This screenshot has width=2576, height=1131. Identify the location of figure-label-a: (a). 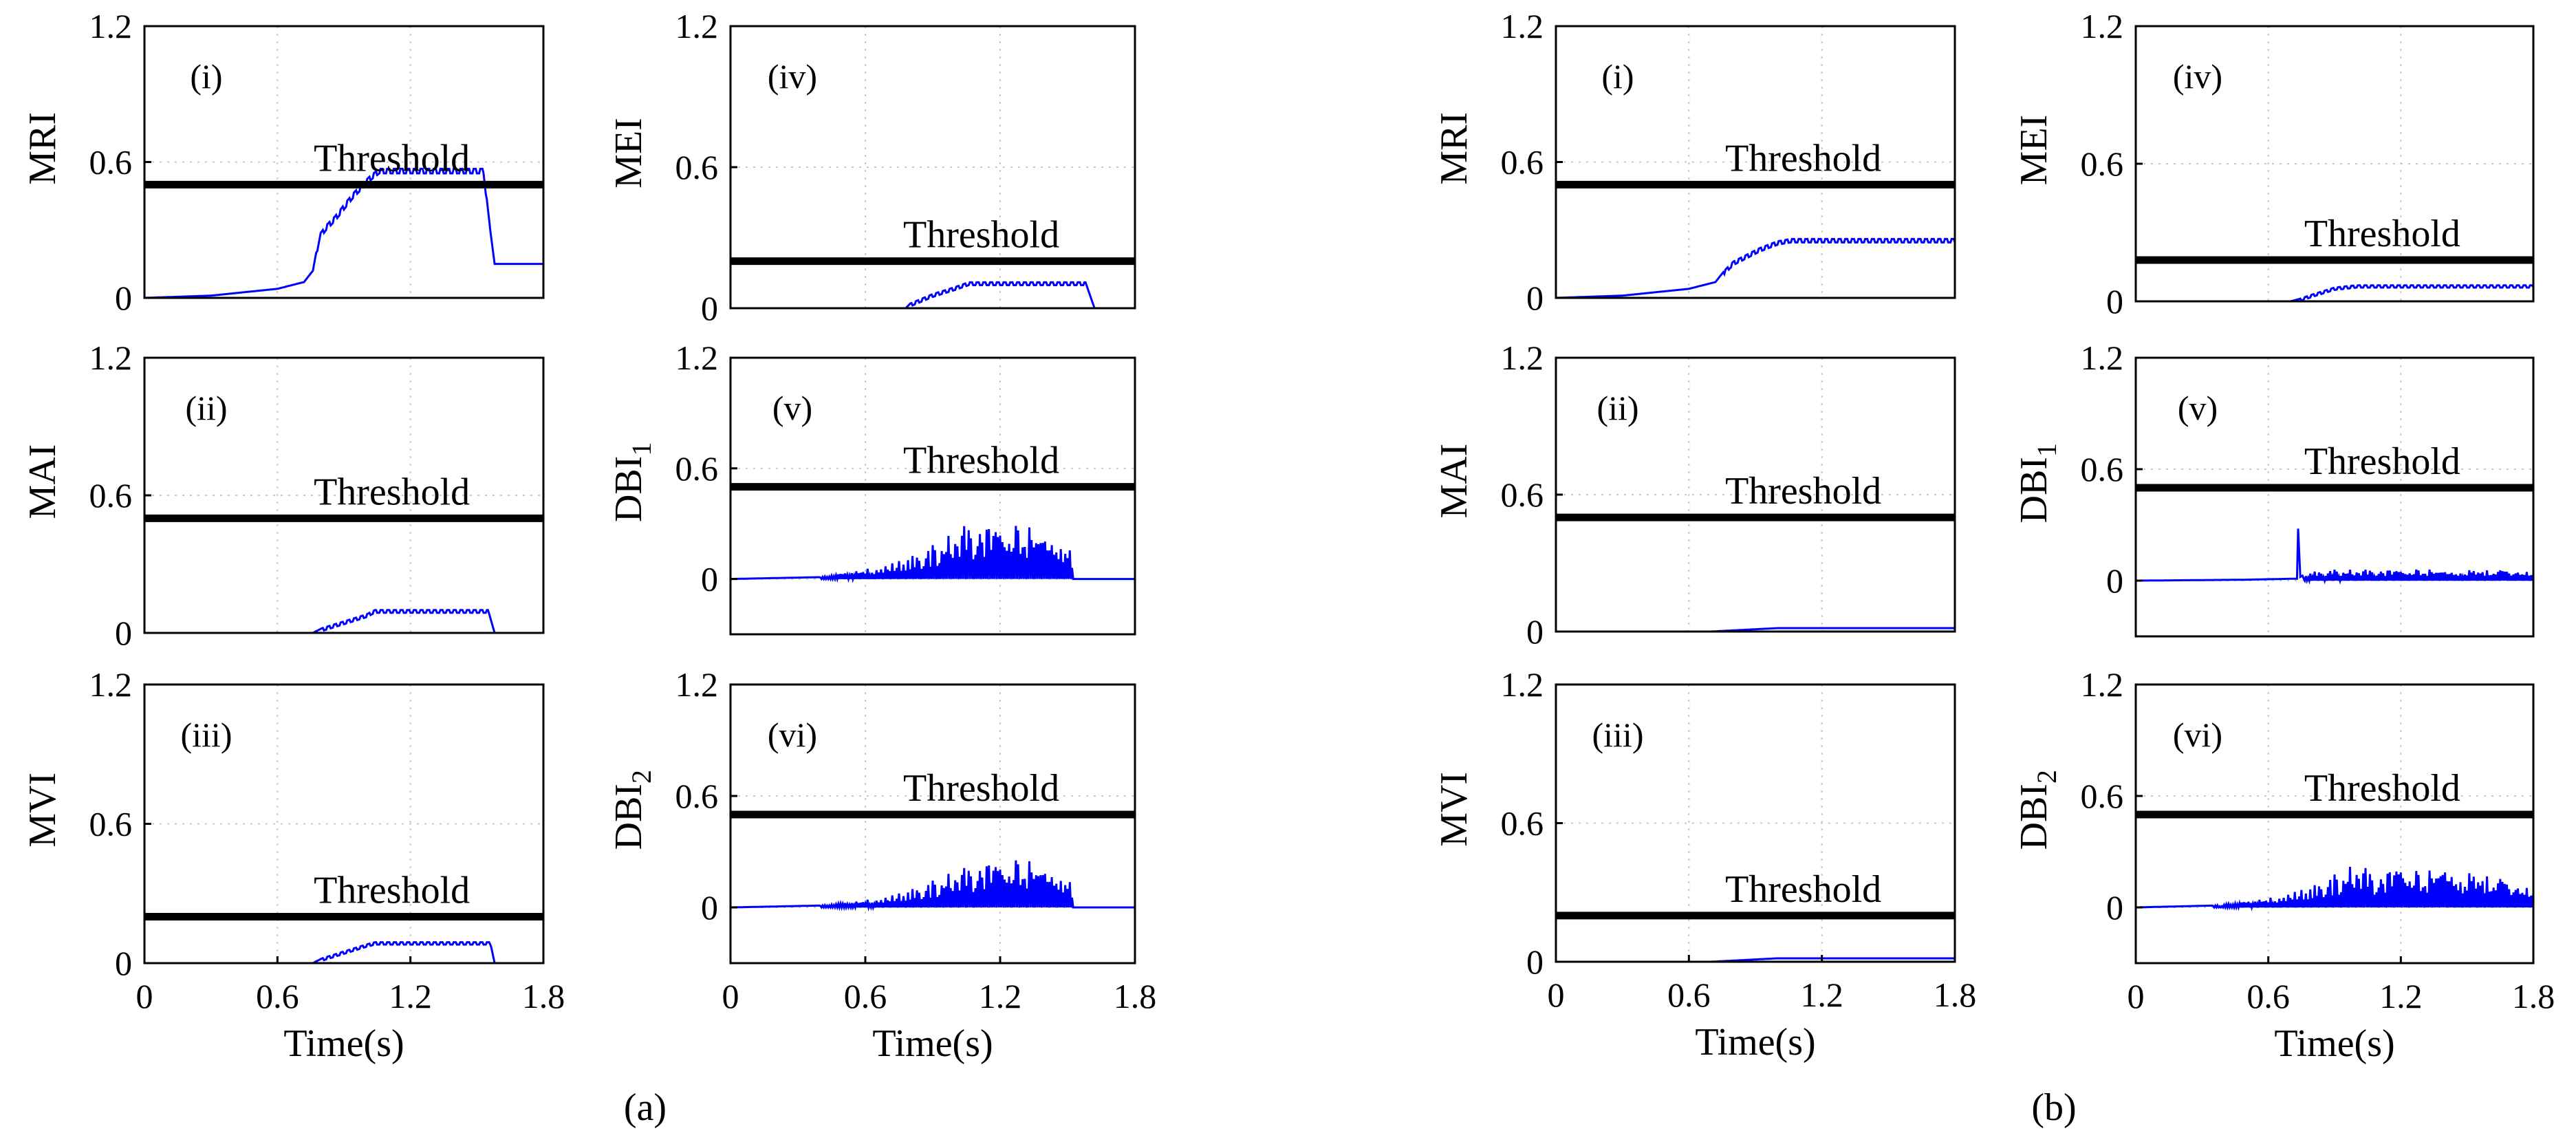
(645, 1108).